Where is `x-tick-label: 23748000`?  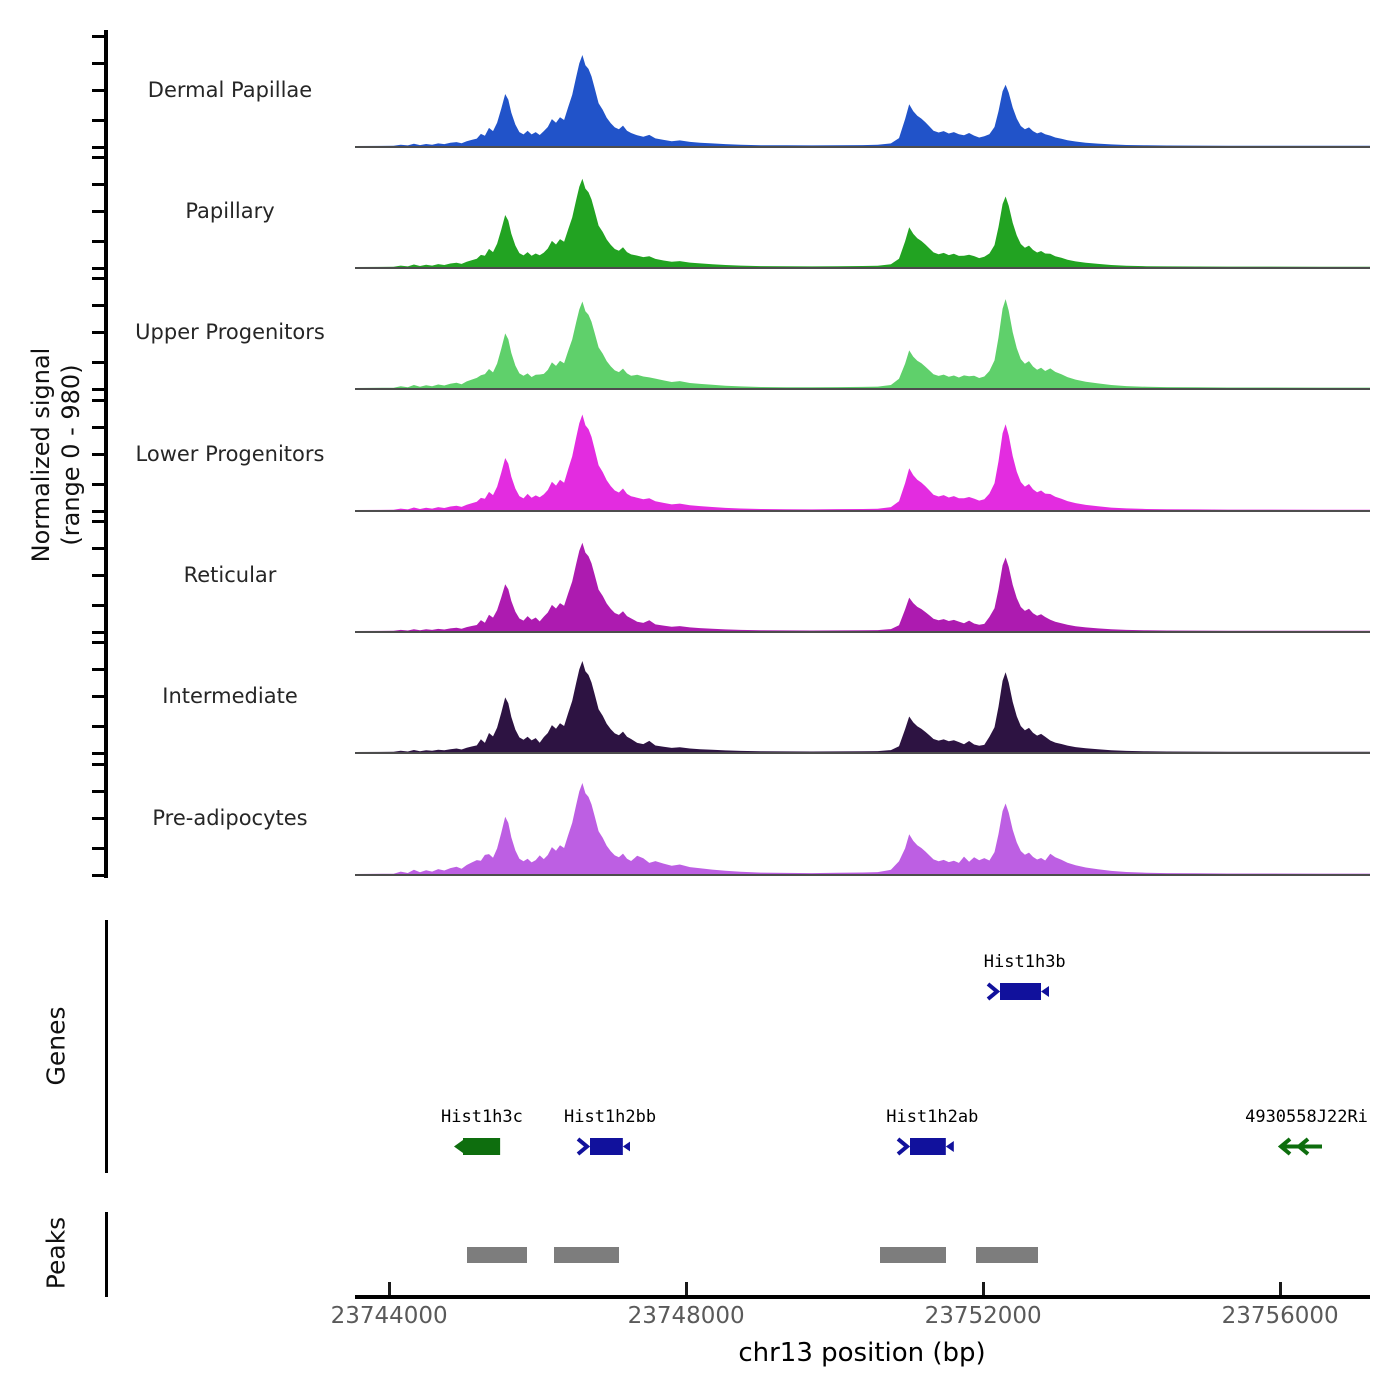
x-tick-label: 23748000 is located at coordinates (686, 1316).